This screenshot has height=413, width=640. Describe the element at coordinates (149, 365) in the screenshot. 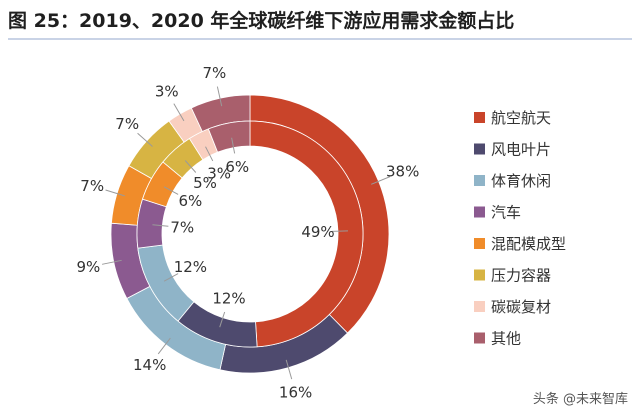

I see `outer-label-2: 14%` at that location.